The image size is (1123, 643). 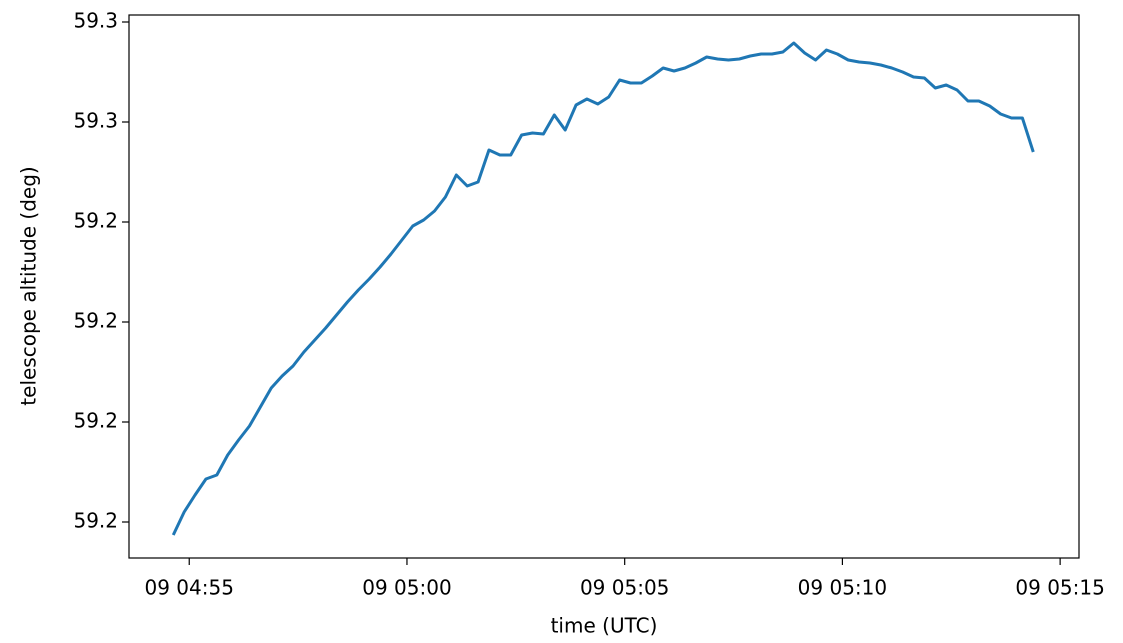 I want to click on x-tick-label: 09 05:15, so click(x=1059, y=588).